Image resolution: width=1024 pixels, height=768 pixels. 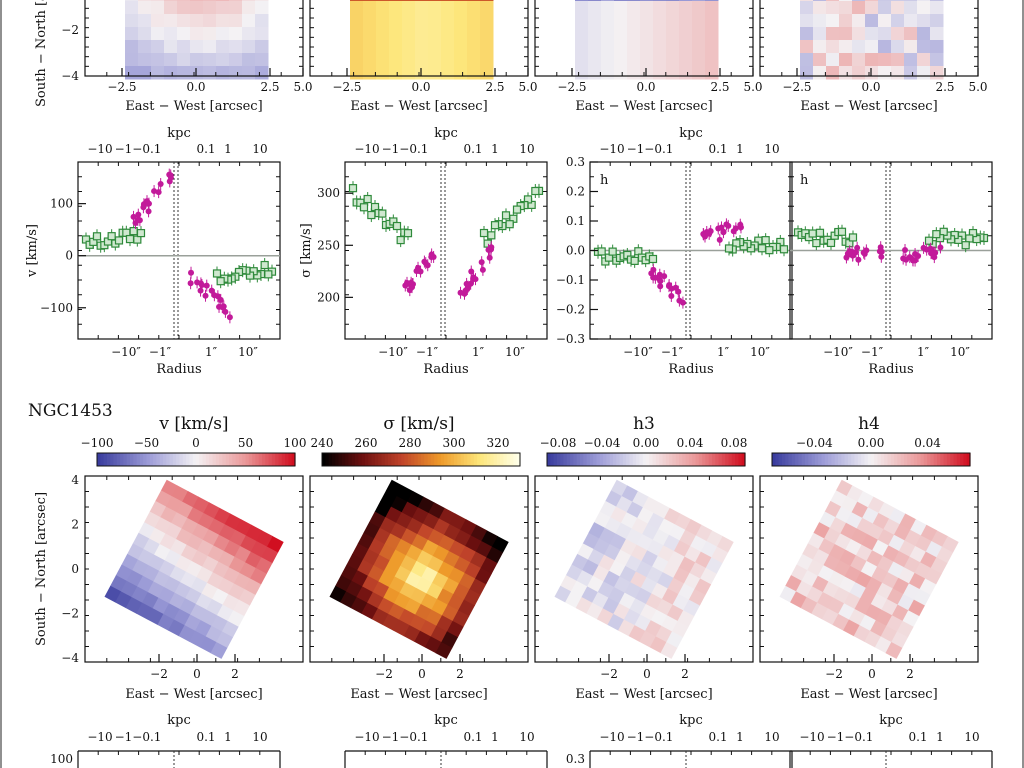 What do you see at coordinates (678, 291) in the screenshot?
I see `top-profile-h3-data-point` at bounding box center [678, 291].